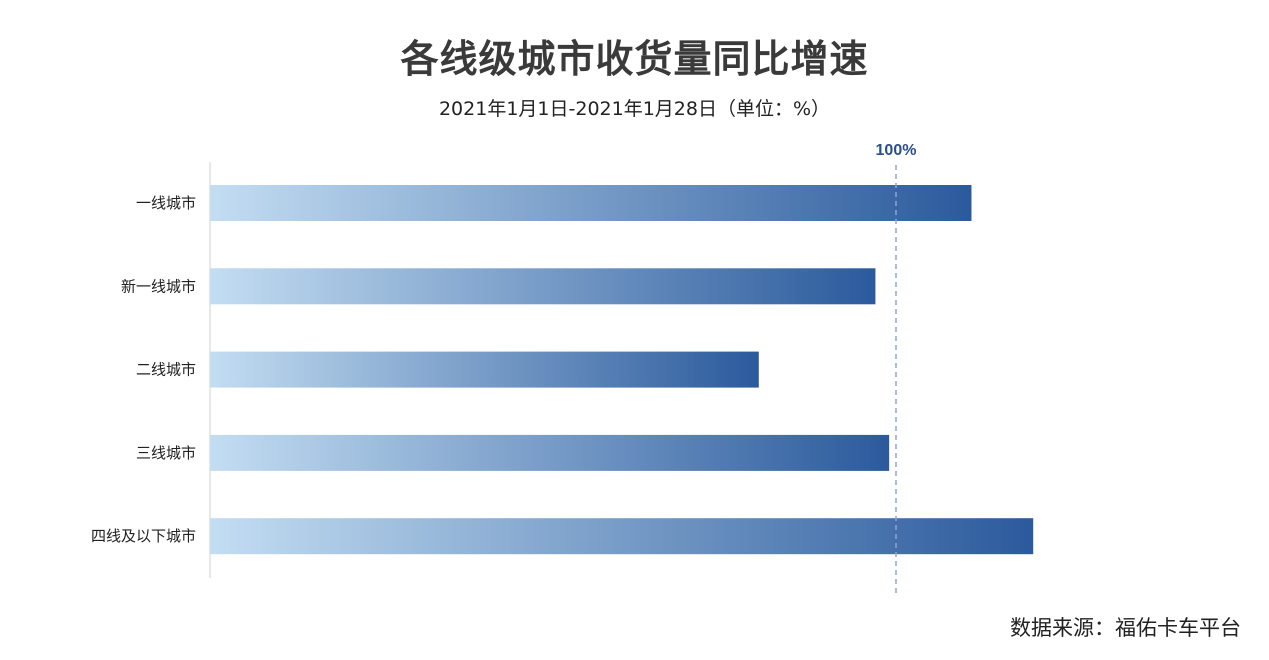 Image resolution: width=1269 pixels, height=660 pixels. What do you see at coordinates (166, 453) in the screenshot?
I see `category-label: 三线城市` at bounding box center [166, 453].